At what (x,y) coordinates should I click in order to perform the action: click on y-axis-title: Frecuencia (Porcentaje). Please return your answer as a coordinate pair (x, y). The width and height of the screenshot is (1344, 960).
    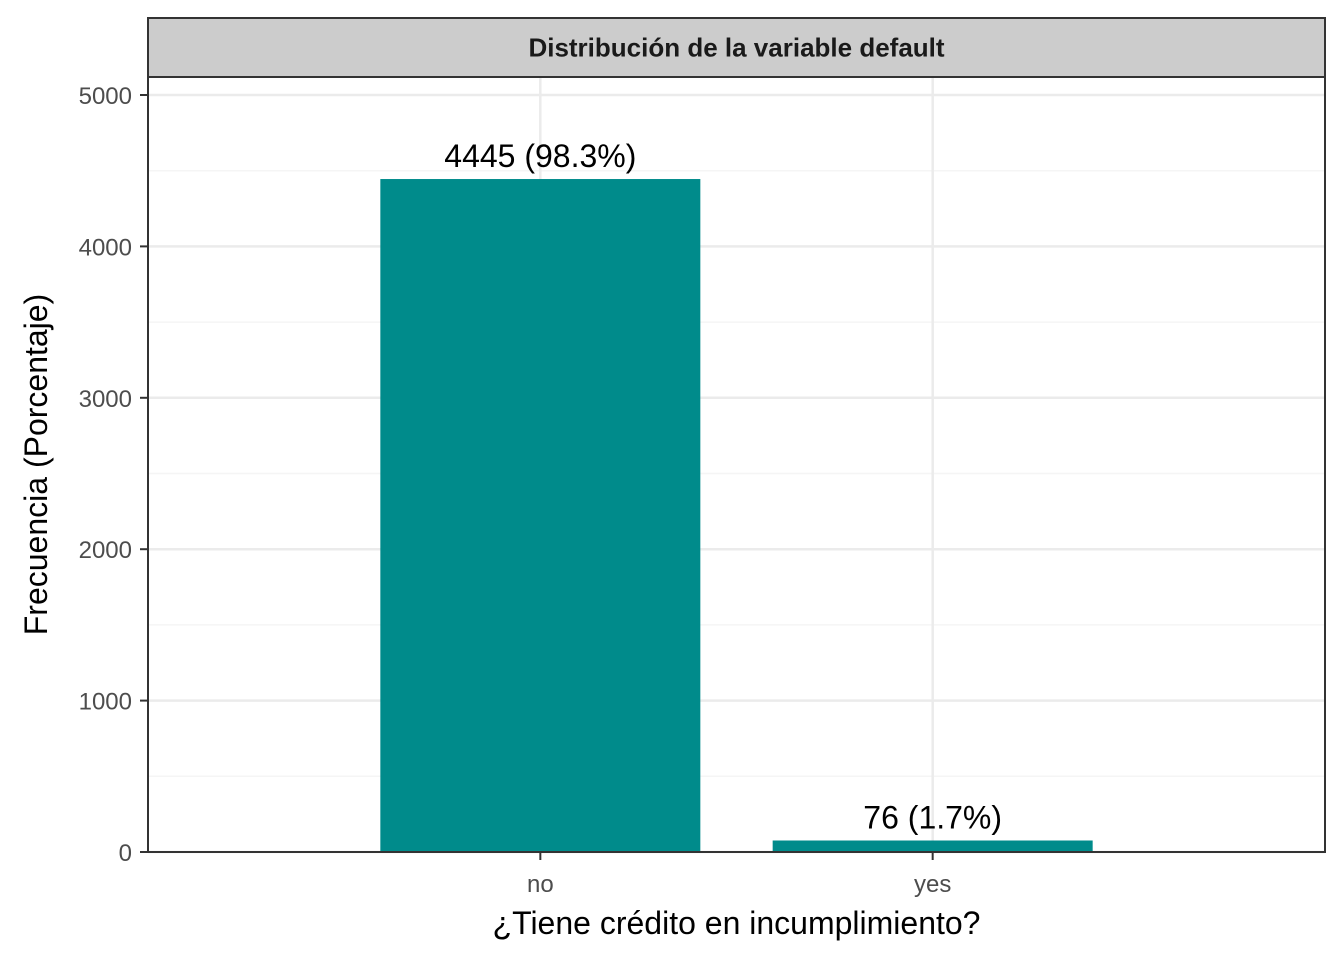
    Looking at the image, I should click on (36, 464).